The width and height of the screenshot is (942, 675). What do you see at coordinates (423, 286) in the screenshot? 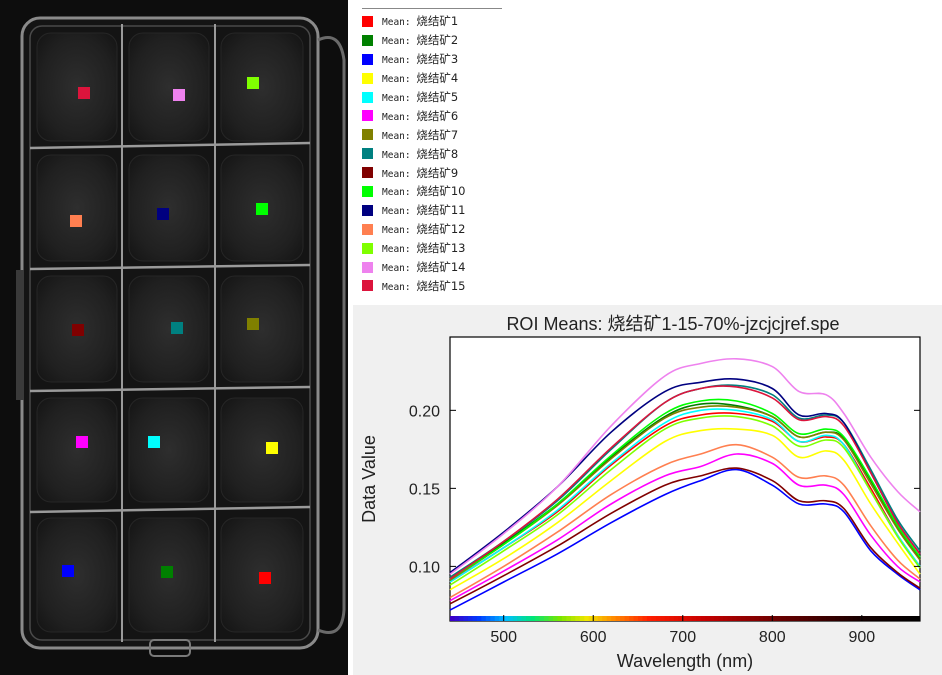
I see `legend-label: Mean: 烧结矿15` at bounding box center [423, 286].